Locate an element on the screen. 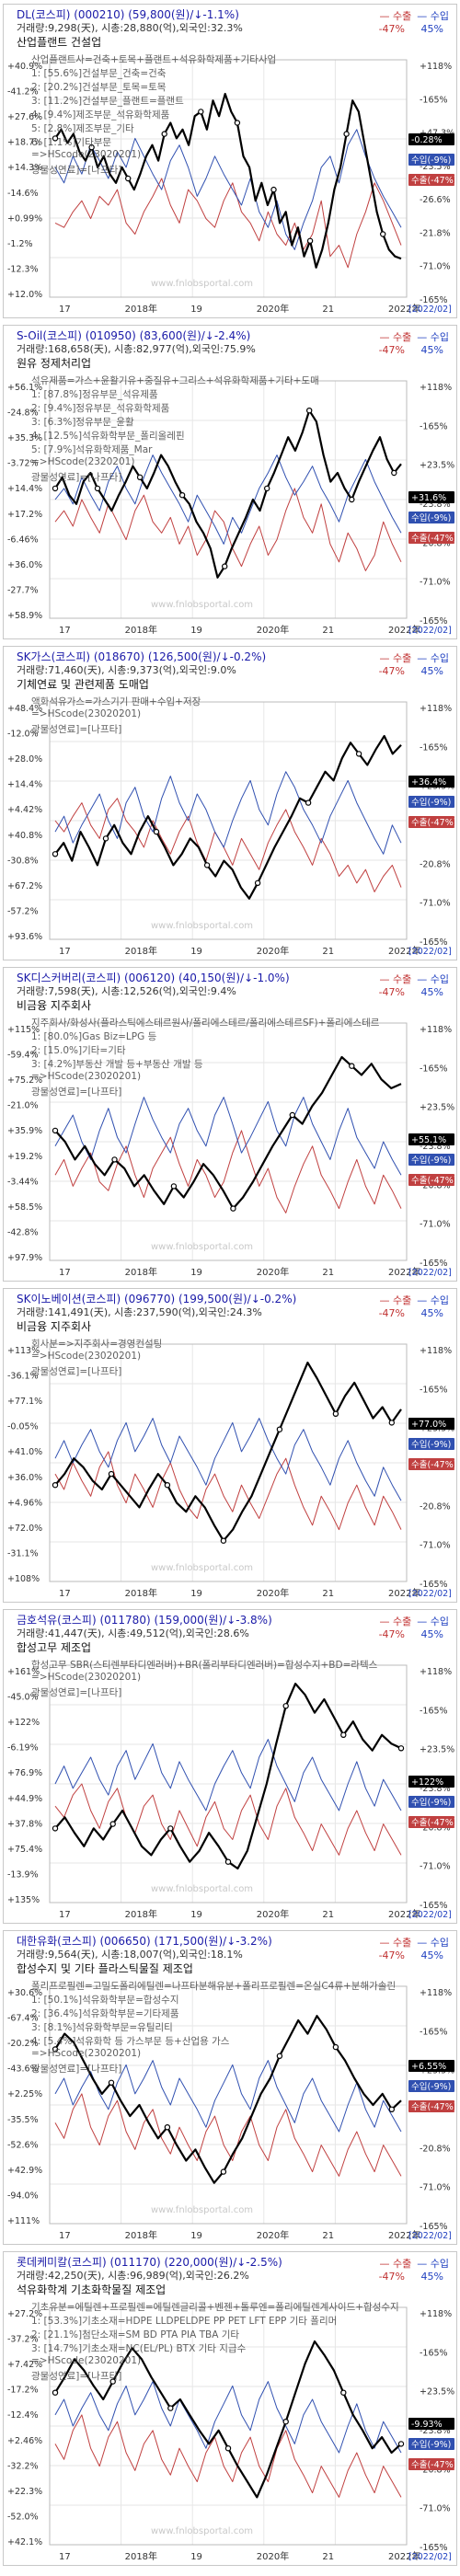 Image resolution: width=460 pixels, height=2576 pixels. left-tick-label: -67.4% is located at coordinates (23, 2019).